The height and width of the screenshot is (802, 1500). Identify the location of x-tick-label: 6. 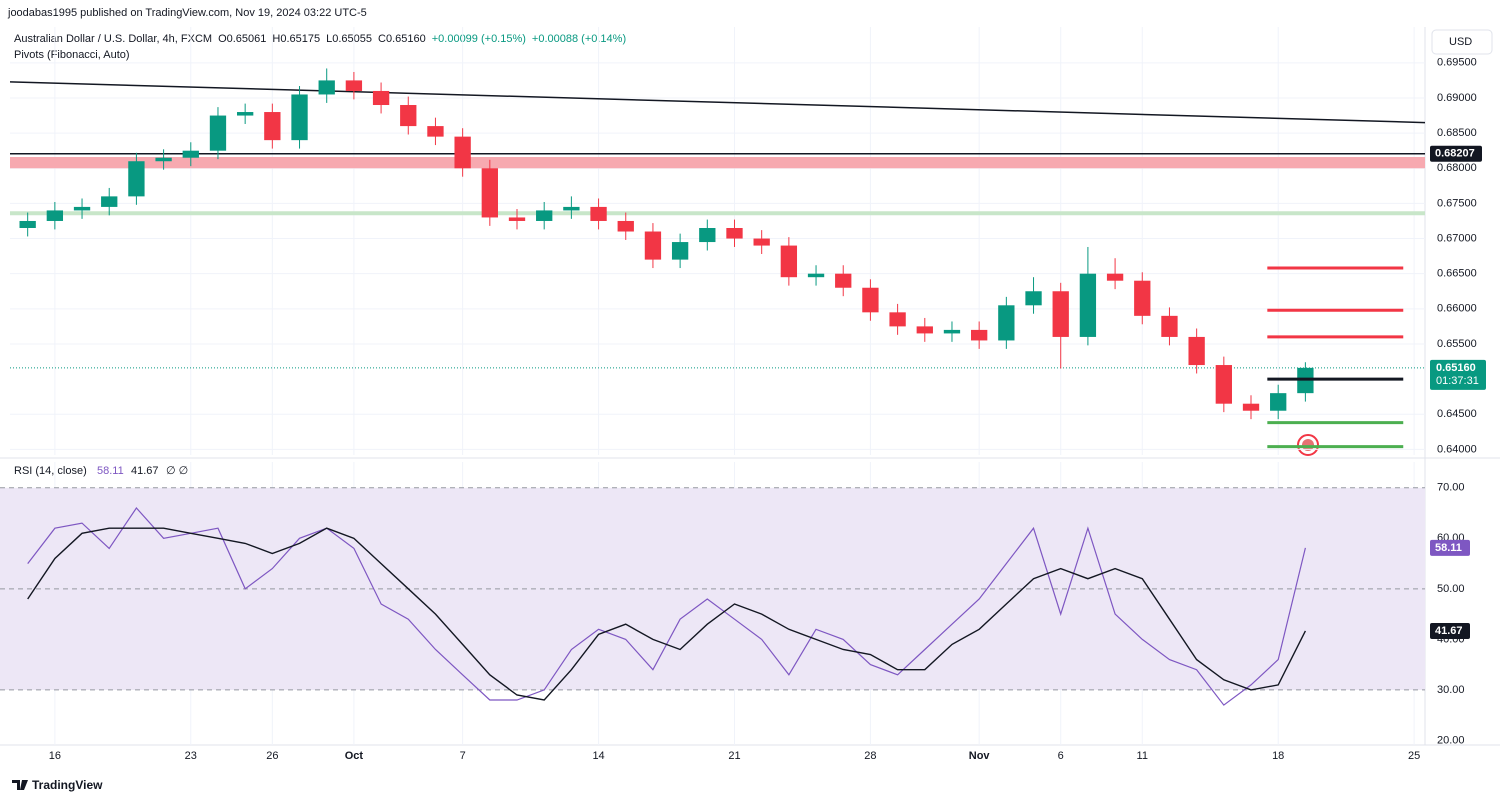
(1061, 756).